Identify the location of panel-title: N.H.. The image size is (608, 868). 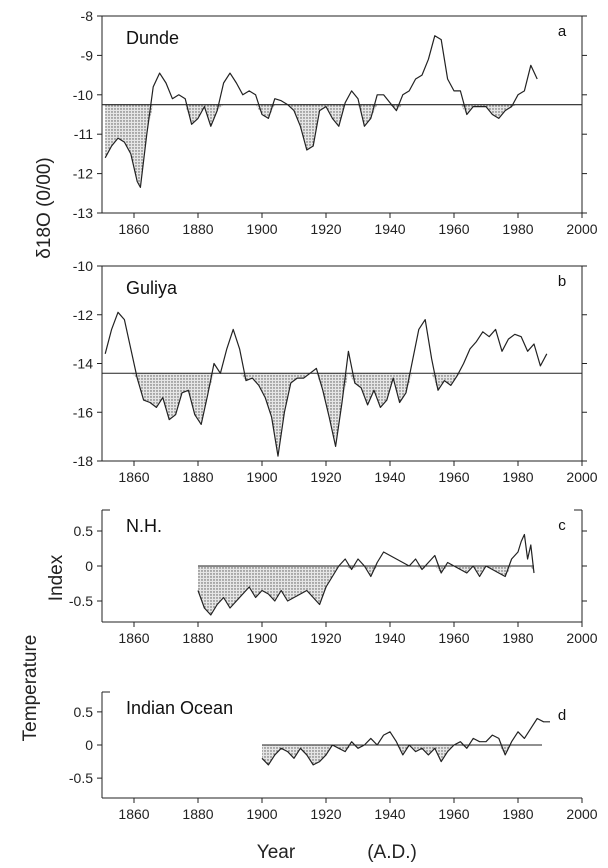
(144, 526).